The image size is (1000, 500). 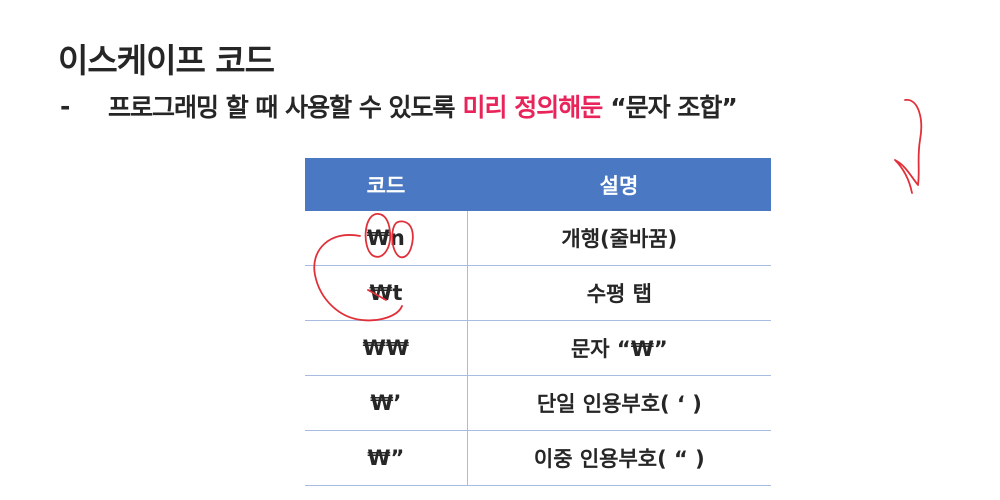 I want to click on description-cell: 수평 탭, so click(x=619, y=294).